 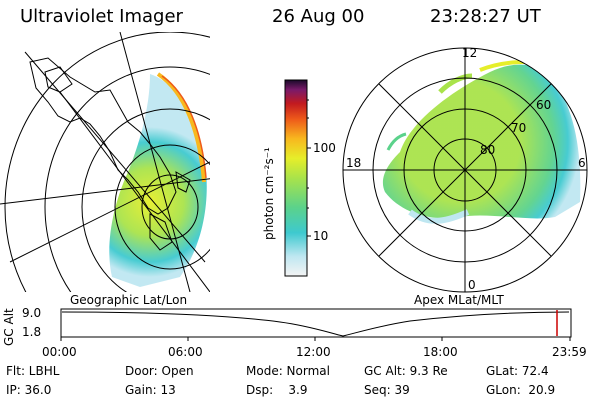 I want to click on timeline-xtick-0600: 06:00, so click(x=185, y=352).